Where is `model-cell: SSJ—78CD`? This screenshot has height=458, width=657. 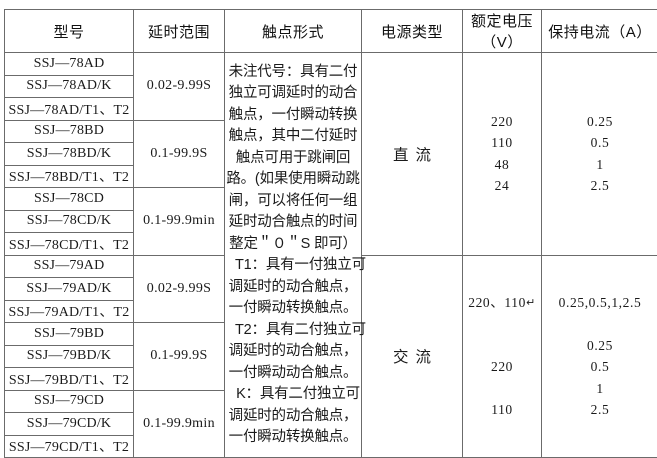
model-cell: SSJ—78CD is located at coordinates (69, 199).